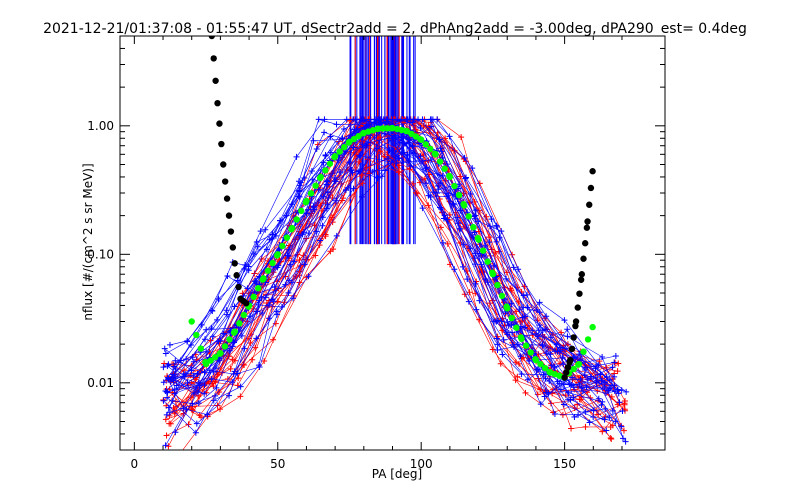 This screenshot has height=500, width=800. Describe the element at coordinates (397, 474) in the screenshot. I see `x-axis-label: PA [deg]` at that location.